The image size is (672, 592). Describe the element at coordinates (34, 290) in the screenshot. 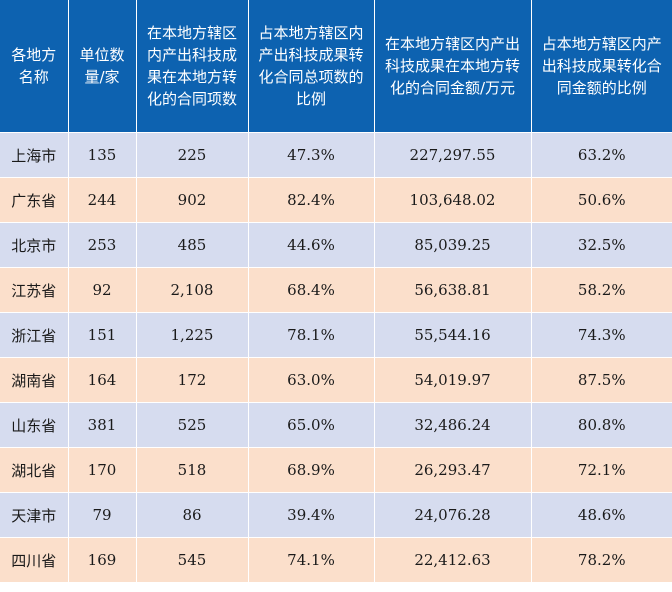

I see `cell-region: 江苏省` at that location.